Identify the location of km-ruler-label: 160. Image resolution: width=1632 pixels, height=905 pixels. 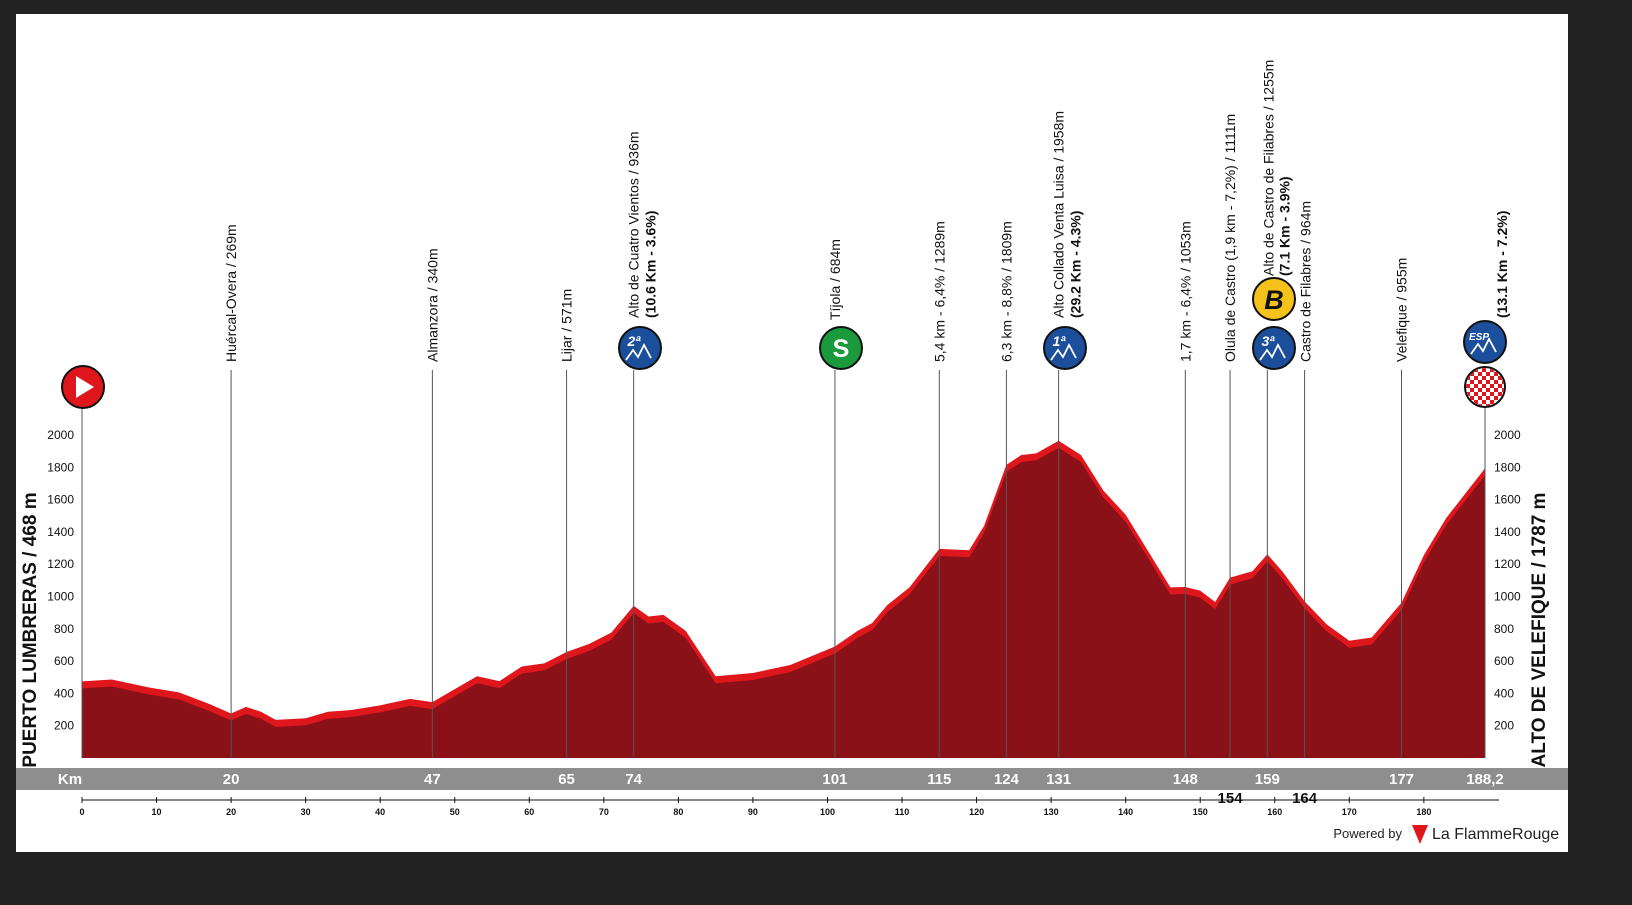
(1274, 812).